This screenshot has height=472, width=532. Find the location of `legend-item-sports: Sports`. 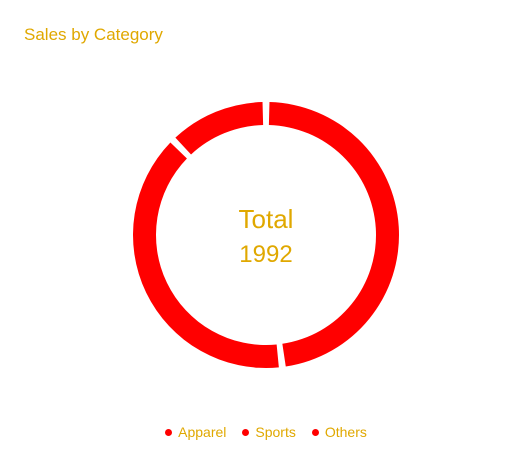

legend-item-sports: Sports is located at coordinates (269, 432).